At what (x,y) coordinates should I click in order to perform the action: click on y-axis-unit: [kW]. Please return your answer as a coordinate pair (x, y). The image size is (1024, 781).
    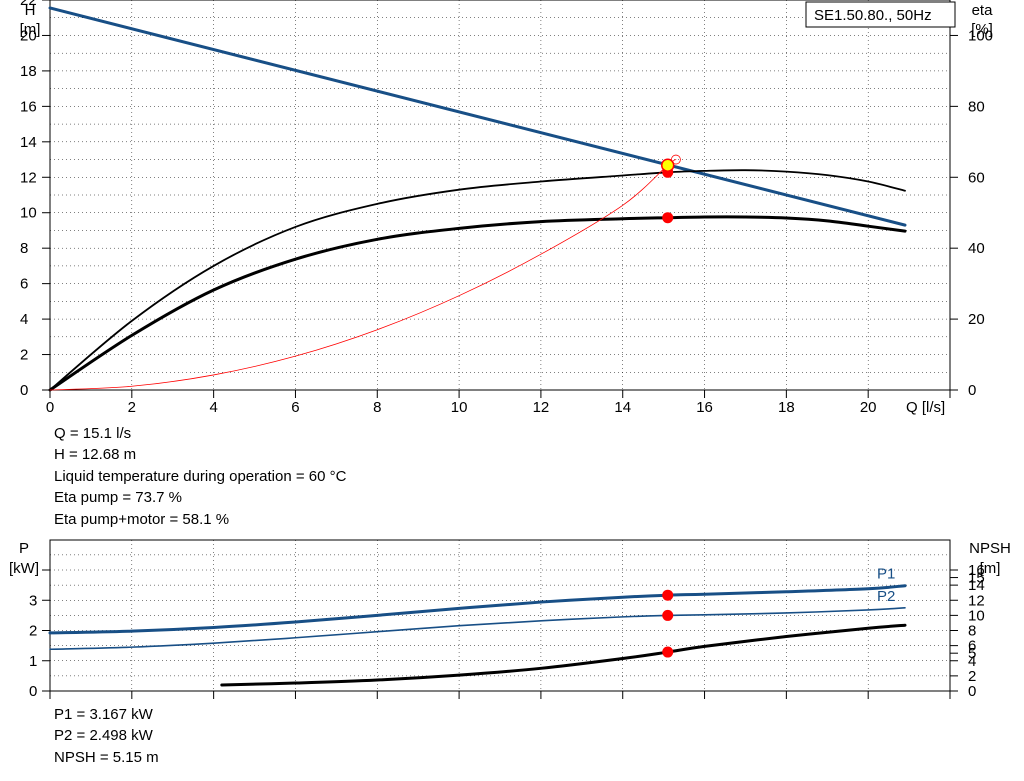
    Looking at the image, I should click on (24, 568).